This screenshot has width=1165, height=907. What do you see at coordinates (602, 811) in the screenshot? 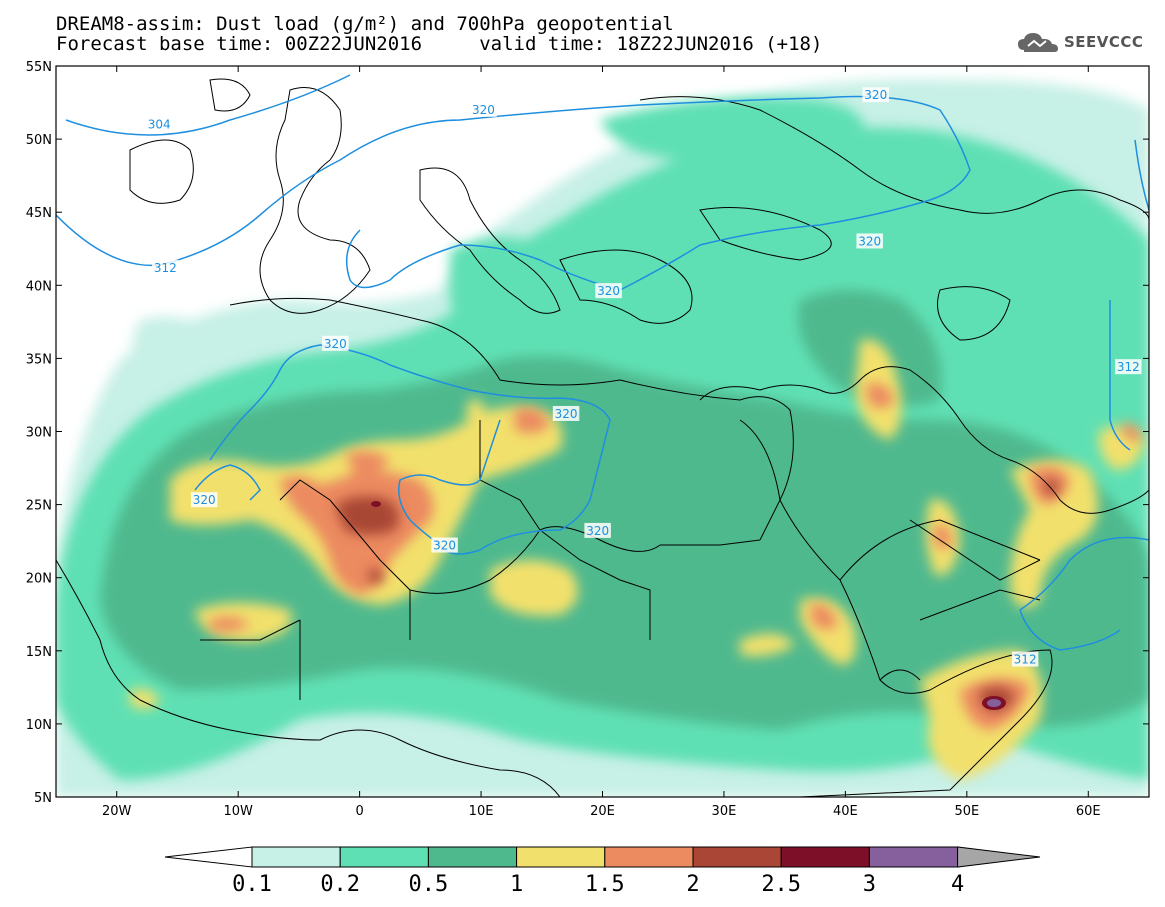
I see `lon-tick-label: 20E` at bounding box center [602, 811].